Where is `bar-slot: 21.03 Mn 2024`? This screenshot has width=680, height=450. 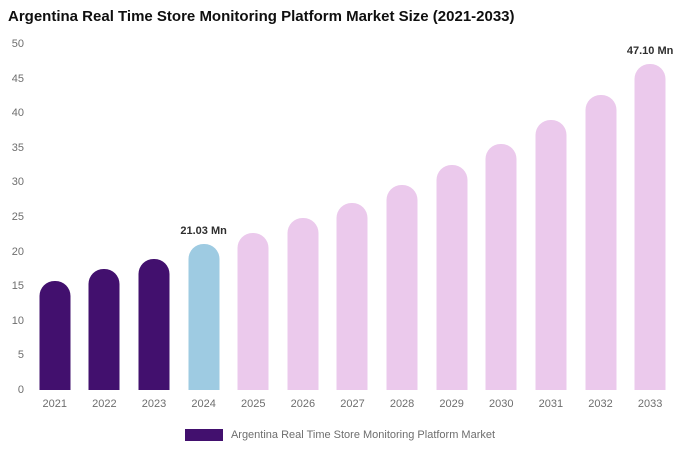
bar-slot: 21.03 Mn 2024 is located at coordinates (204, 227).